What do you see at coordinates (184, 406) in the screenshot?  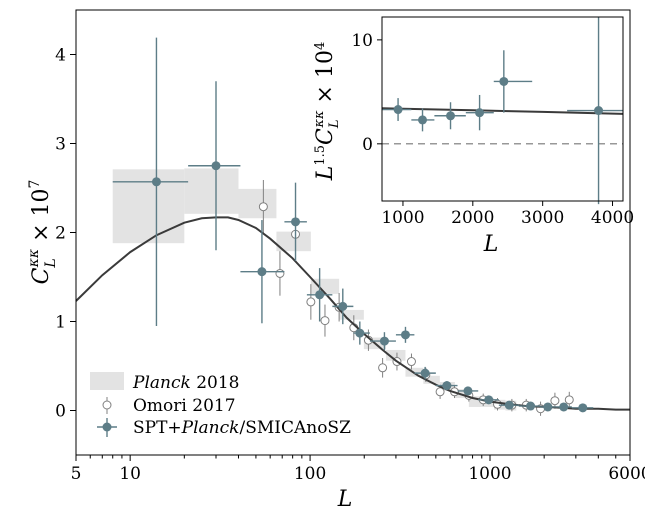 I see `legend-omori-label: Omori 2017` at bounding box center [184, 406].